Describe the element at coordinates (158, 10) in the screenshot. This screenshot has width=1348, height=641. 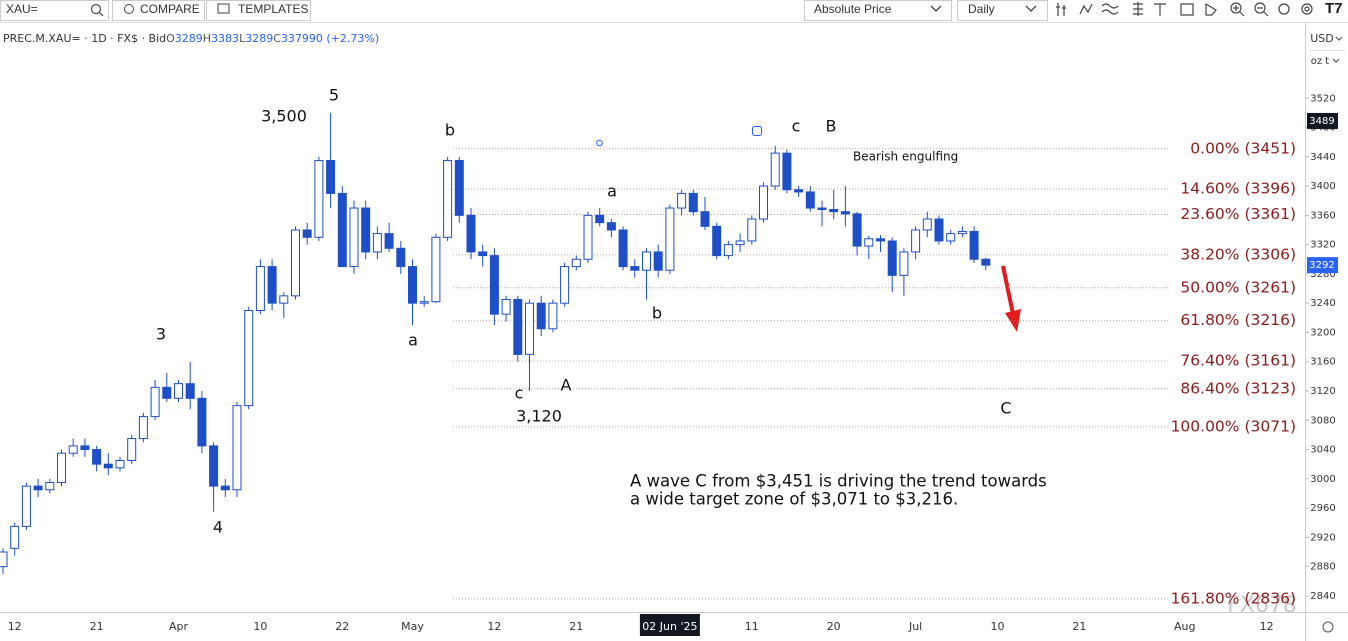
I see `compare-button` at that location.